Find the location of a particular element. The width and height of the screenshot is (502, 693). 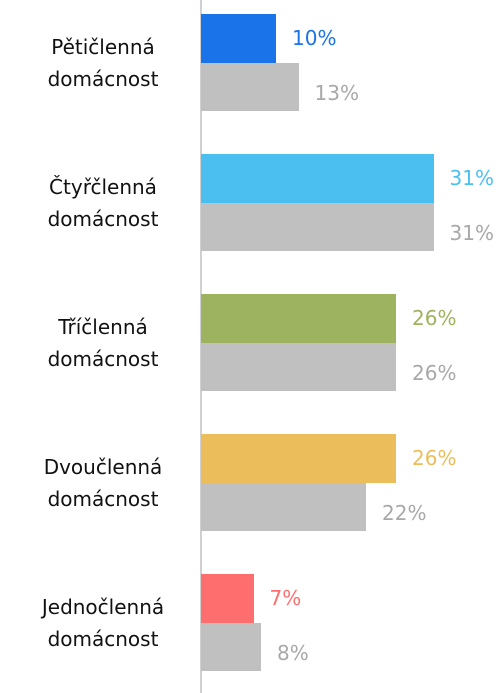

value-label: 13% is located at coordinates (336, 92).